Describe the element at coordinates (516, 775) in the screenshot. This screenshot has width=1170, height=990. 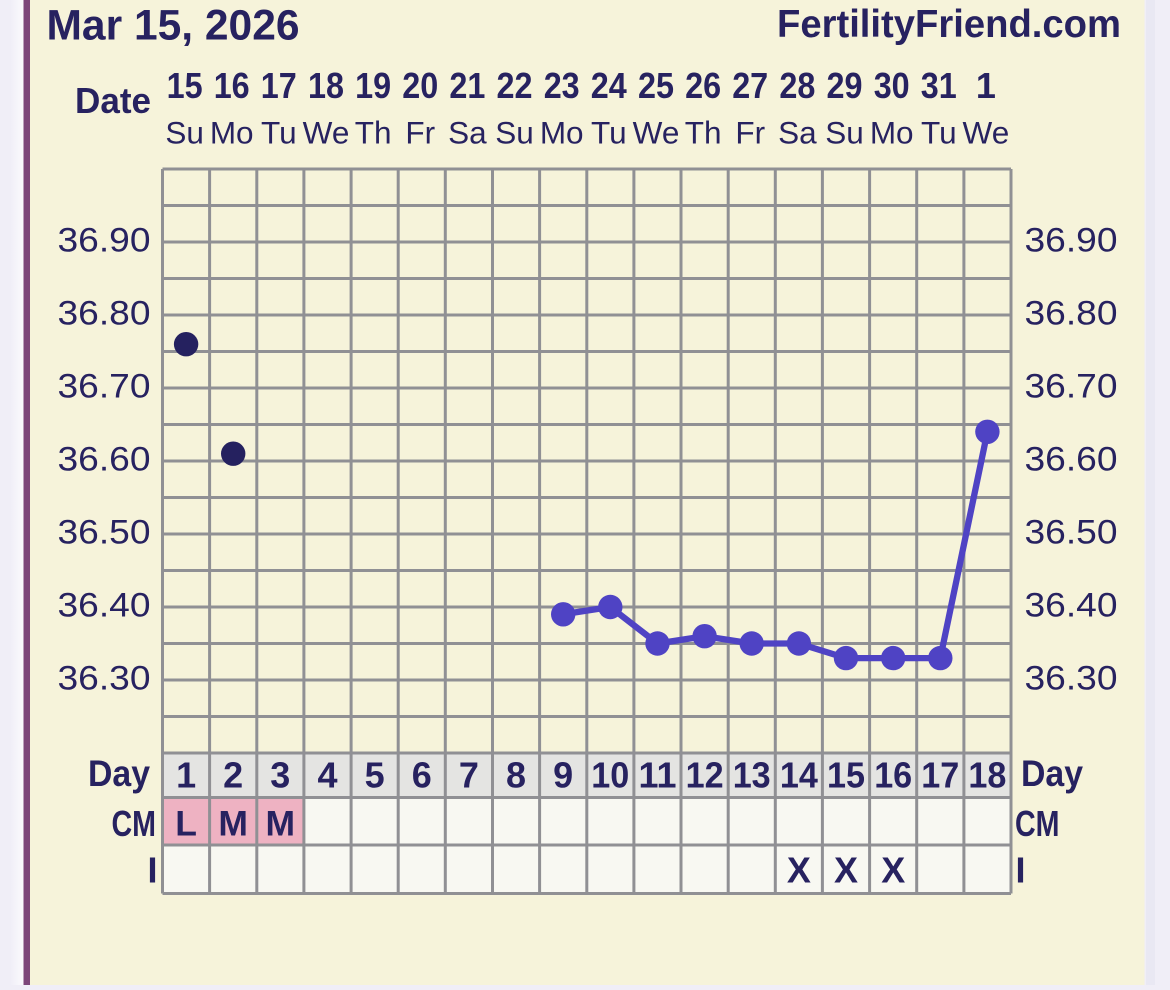
I see `svg-text: 8` at that location.